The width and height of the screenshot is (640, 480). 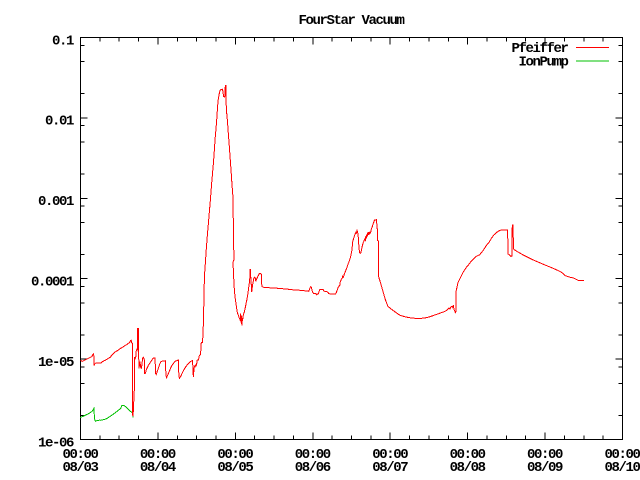 I want to click on svg-text: 08/08, so click(x=468, y=468).